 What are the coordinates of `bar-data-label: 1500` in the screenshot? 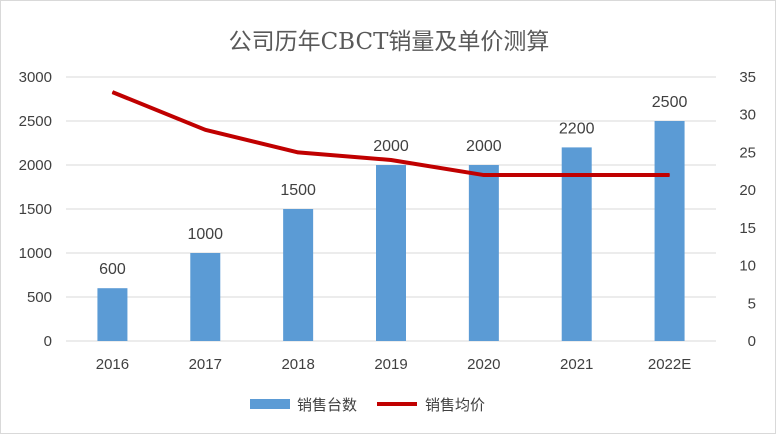 It's located at (298, 190).